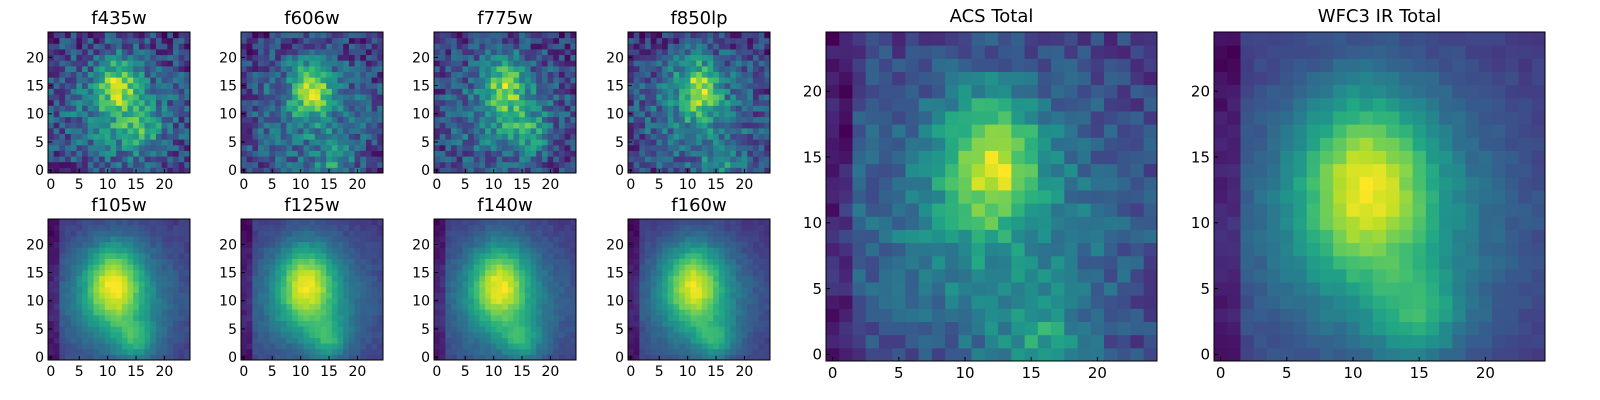 The image size is (1600, 400). I want to click on axes-frame, so click(312, 289).